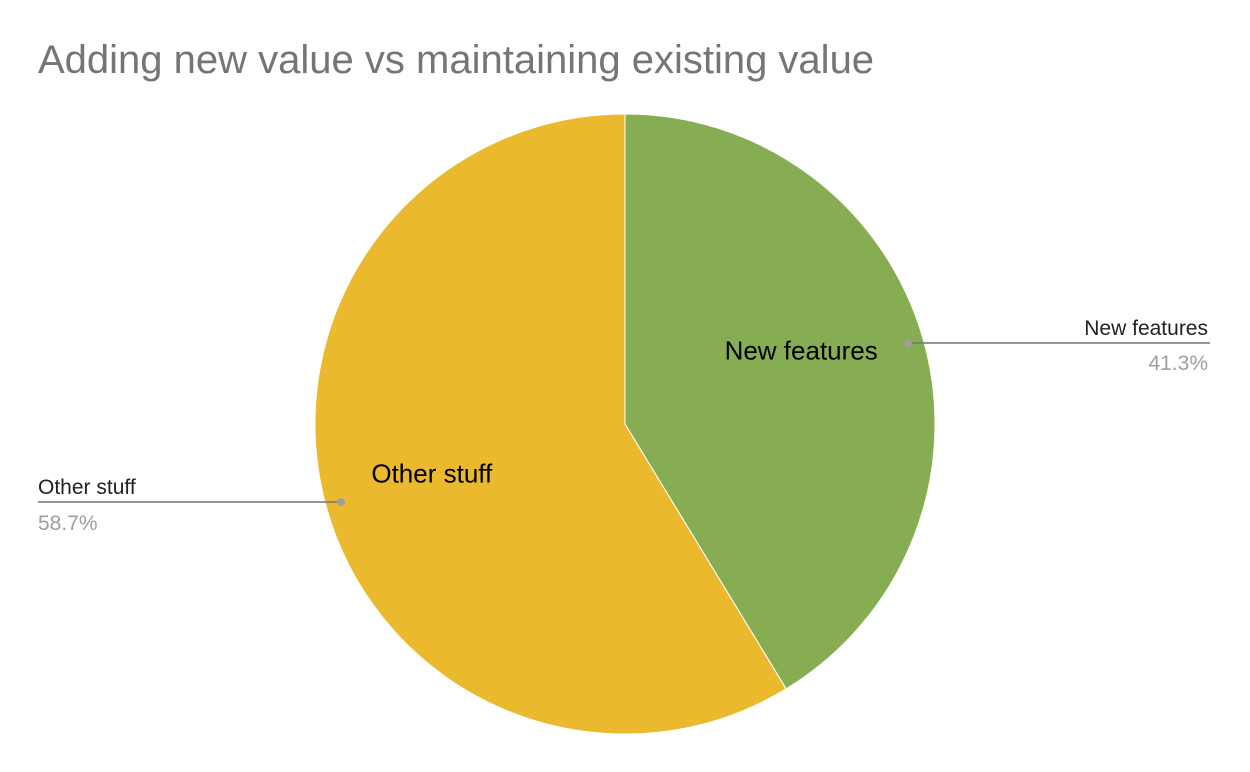 This screenshot has height=772, width=1250. What do you see at coordinates (432, 474) in the screenshot?
I see `slice-label-other-stuff: Other stuff` at bounding box center [432, 474].